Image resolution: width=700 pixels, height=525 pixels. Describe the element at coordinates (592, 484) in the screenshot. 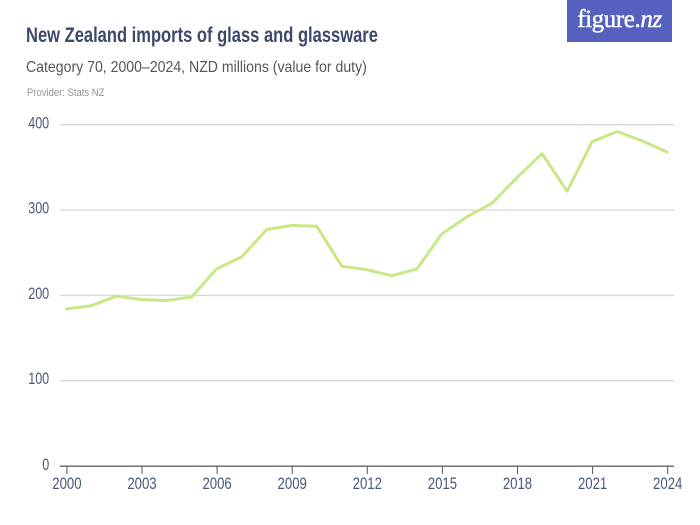

I see `svg-text: 2021` at that location.